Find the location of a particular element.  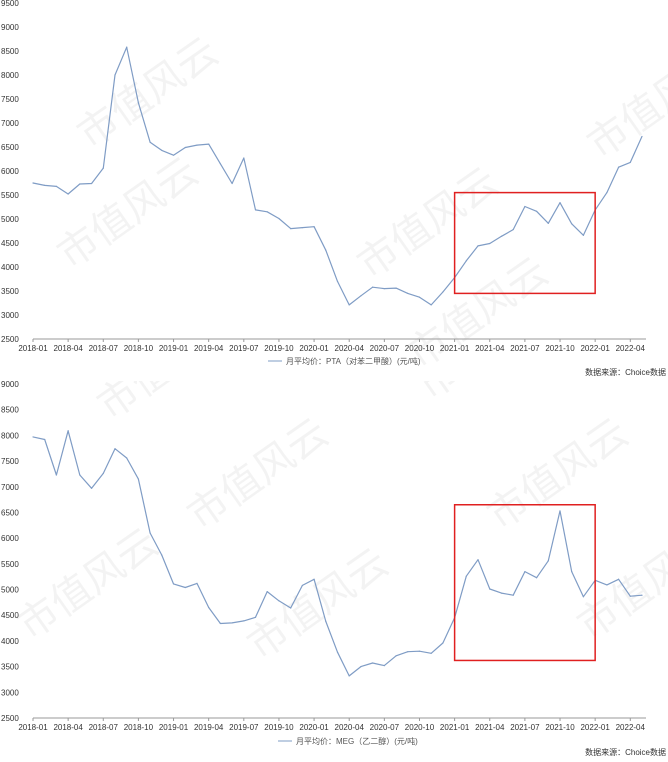

x-tick-label: 2018-07 is located at coordinates (104, 727).